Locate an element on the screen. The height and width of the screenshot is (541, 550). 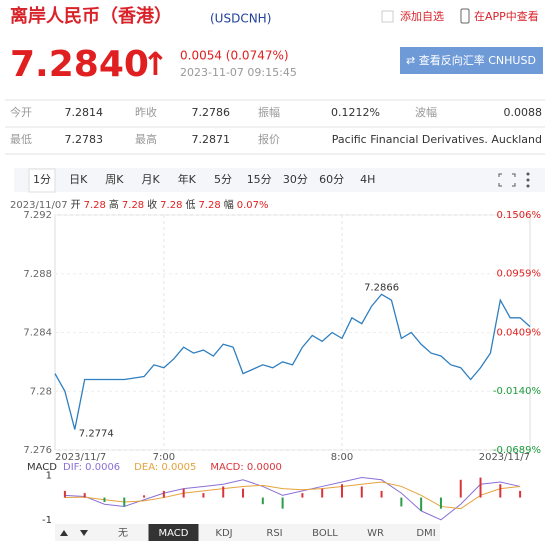
price-arrow: ↑ is located at coordinates (155, 64).